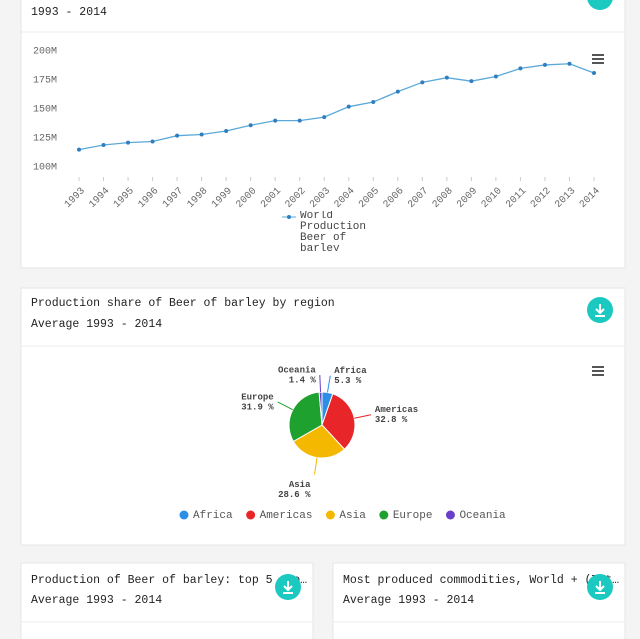 This screenshot has width=640, height=639. Describe the element at coordinates (300, 485) in the screenshot. I see `data-label-name: Asia` at that location.